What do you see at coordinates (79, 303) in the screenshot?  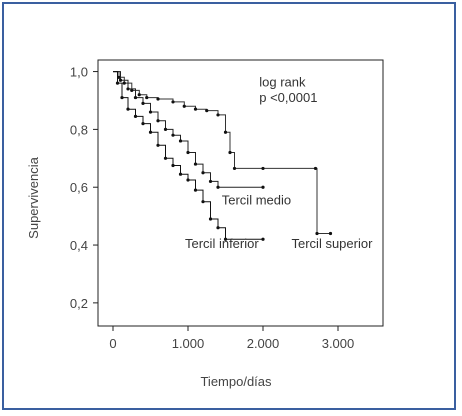 I see `y-tick-label: 0,2` at bounding box center [79, 303].